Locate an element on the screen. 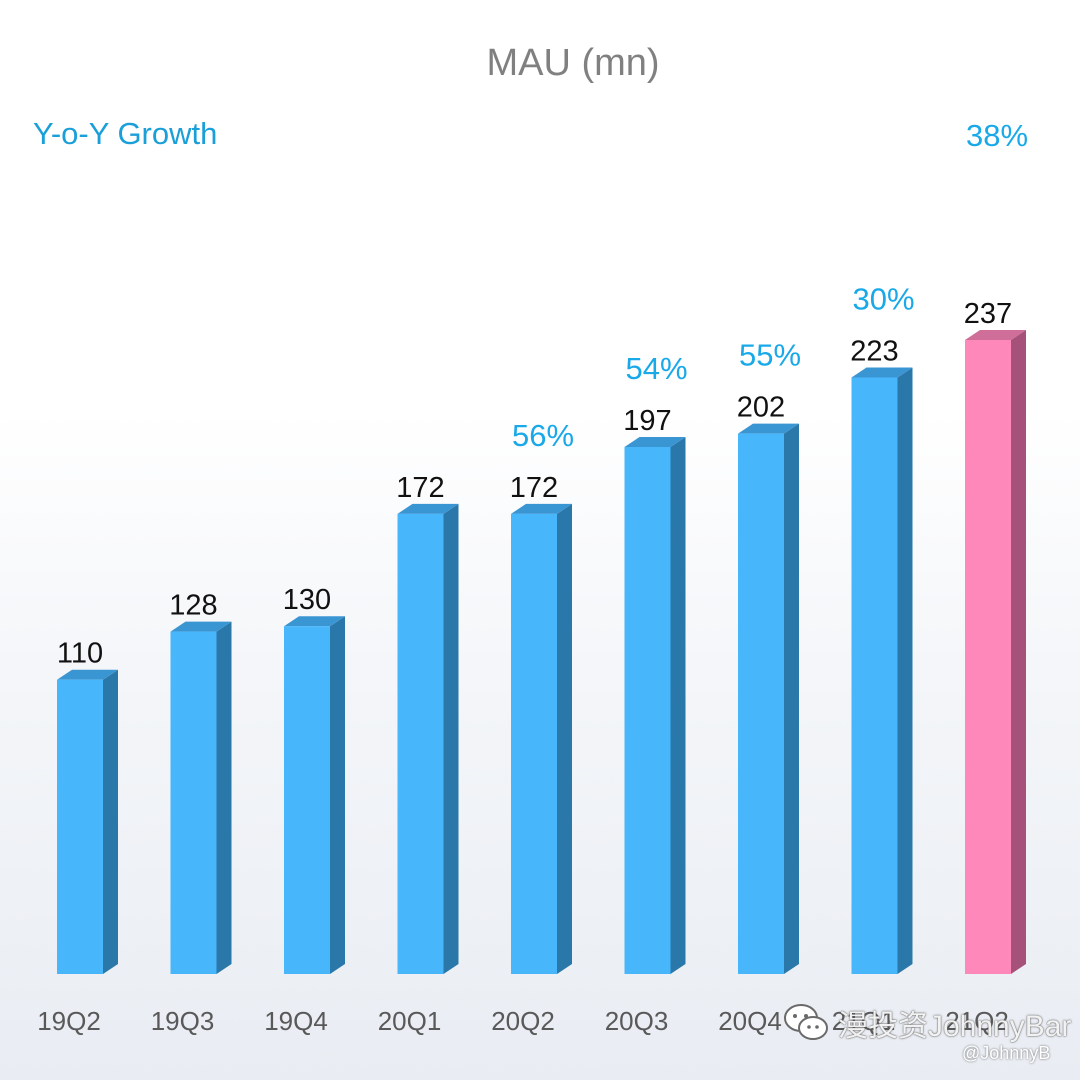 The image size is (1080, 1080). bar-top-19Q3 is located at coordinates (201, 626).